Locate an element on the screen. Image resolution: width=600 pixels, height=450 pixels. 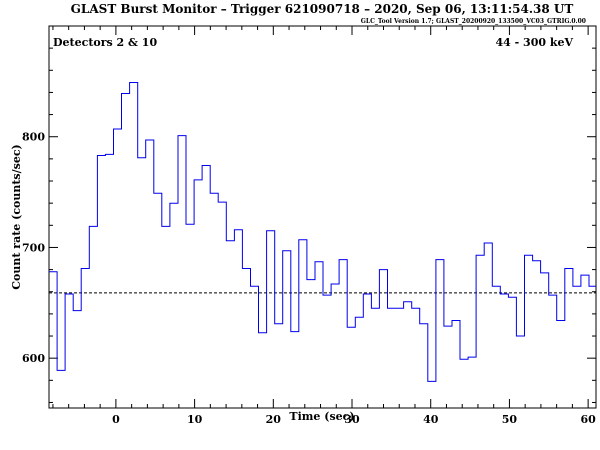
x-tick-label: 0 is located at coordinates (116, 419).